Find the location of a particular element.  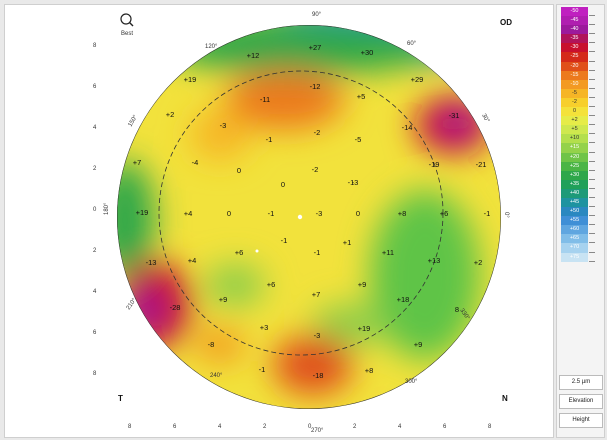

elevation-value: -28 is located at coordinates (175, 307).